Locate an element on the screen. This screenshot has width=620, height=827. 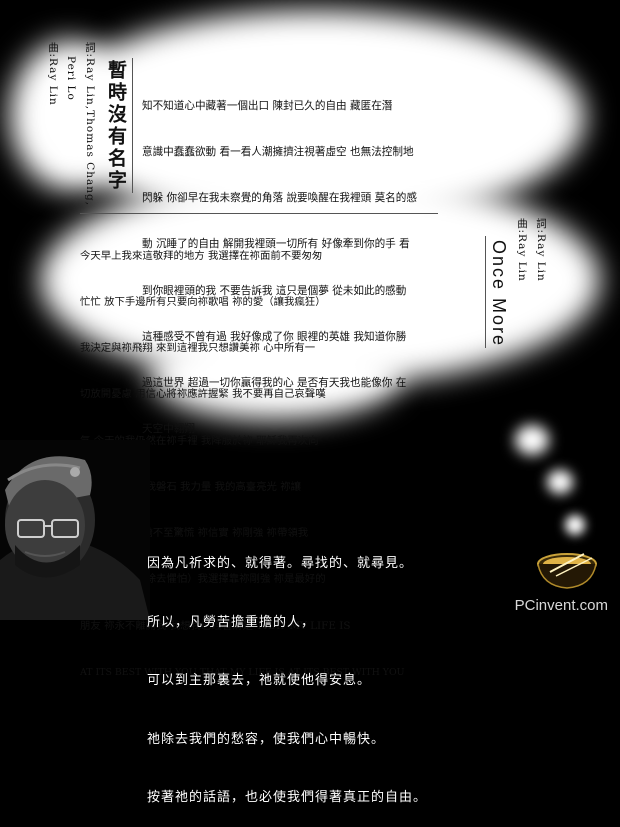
thought-dot-small is located at coordinates (575, 525).